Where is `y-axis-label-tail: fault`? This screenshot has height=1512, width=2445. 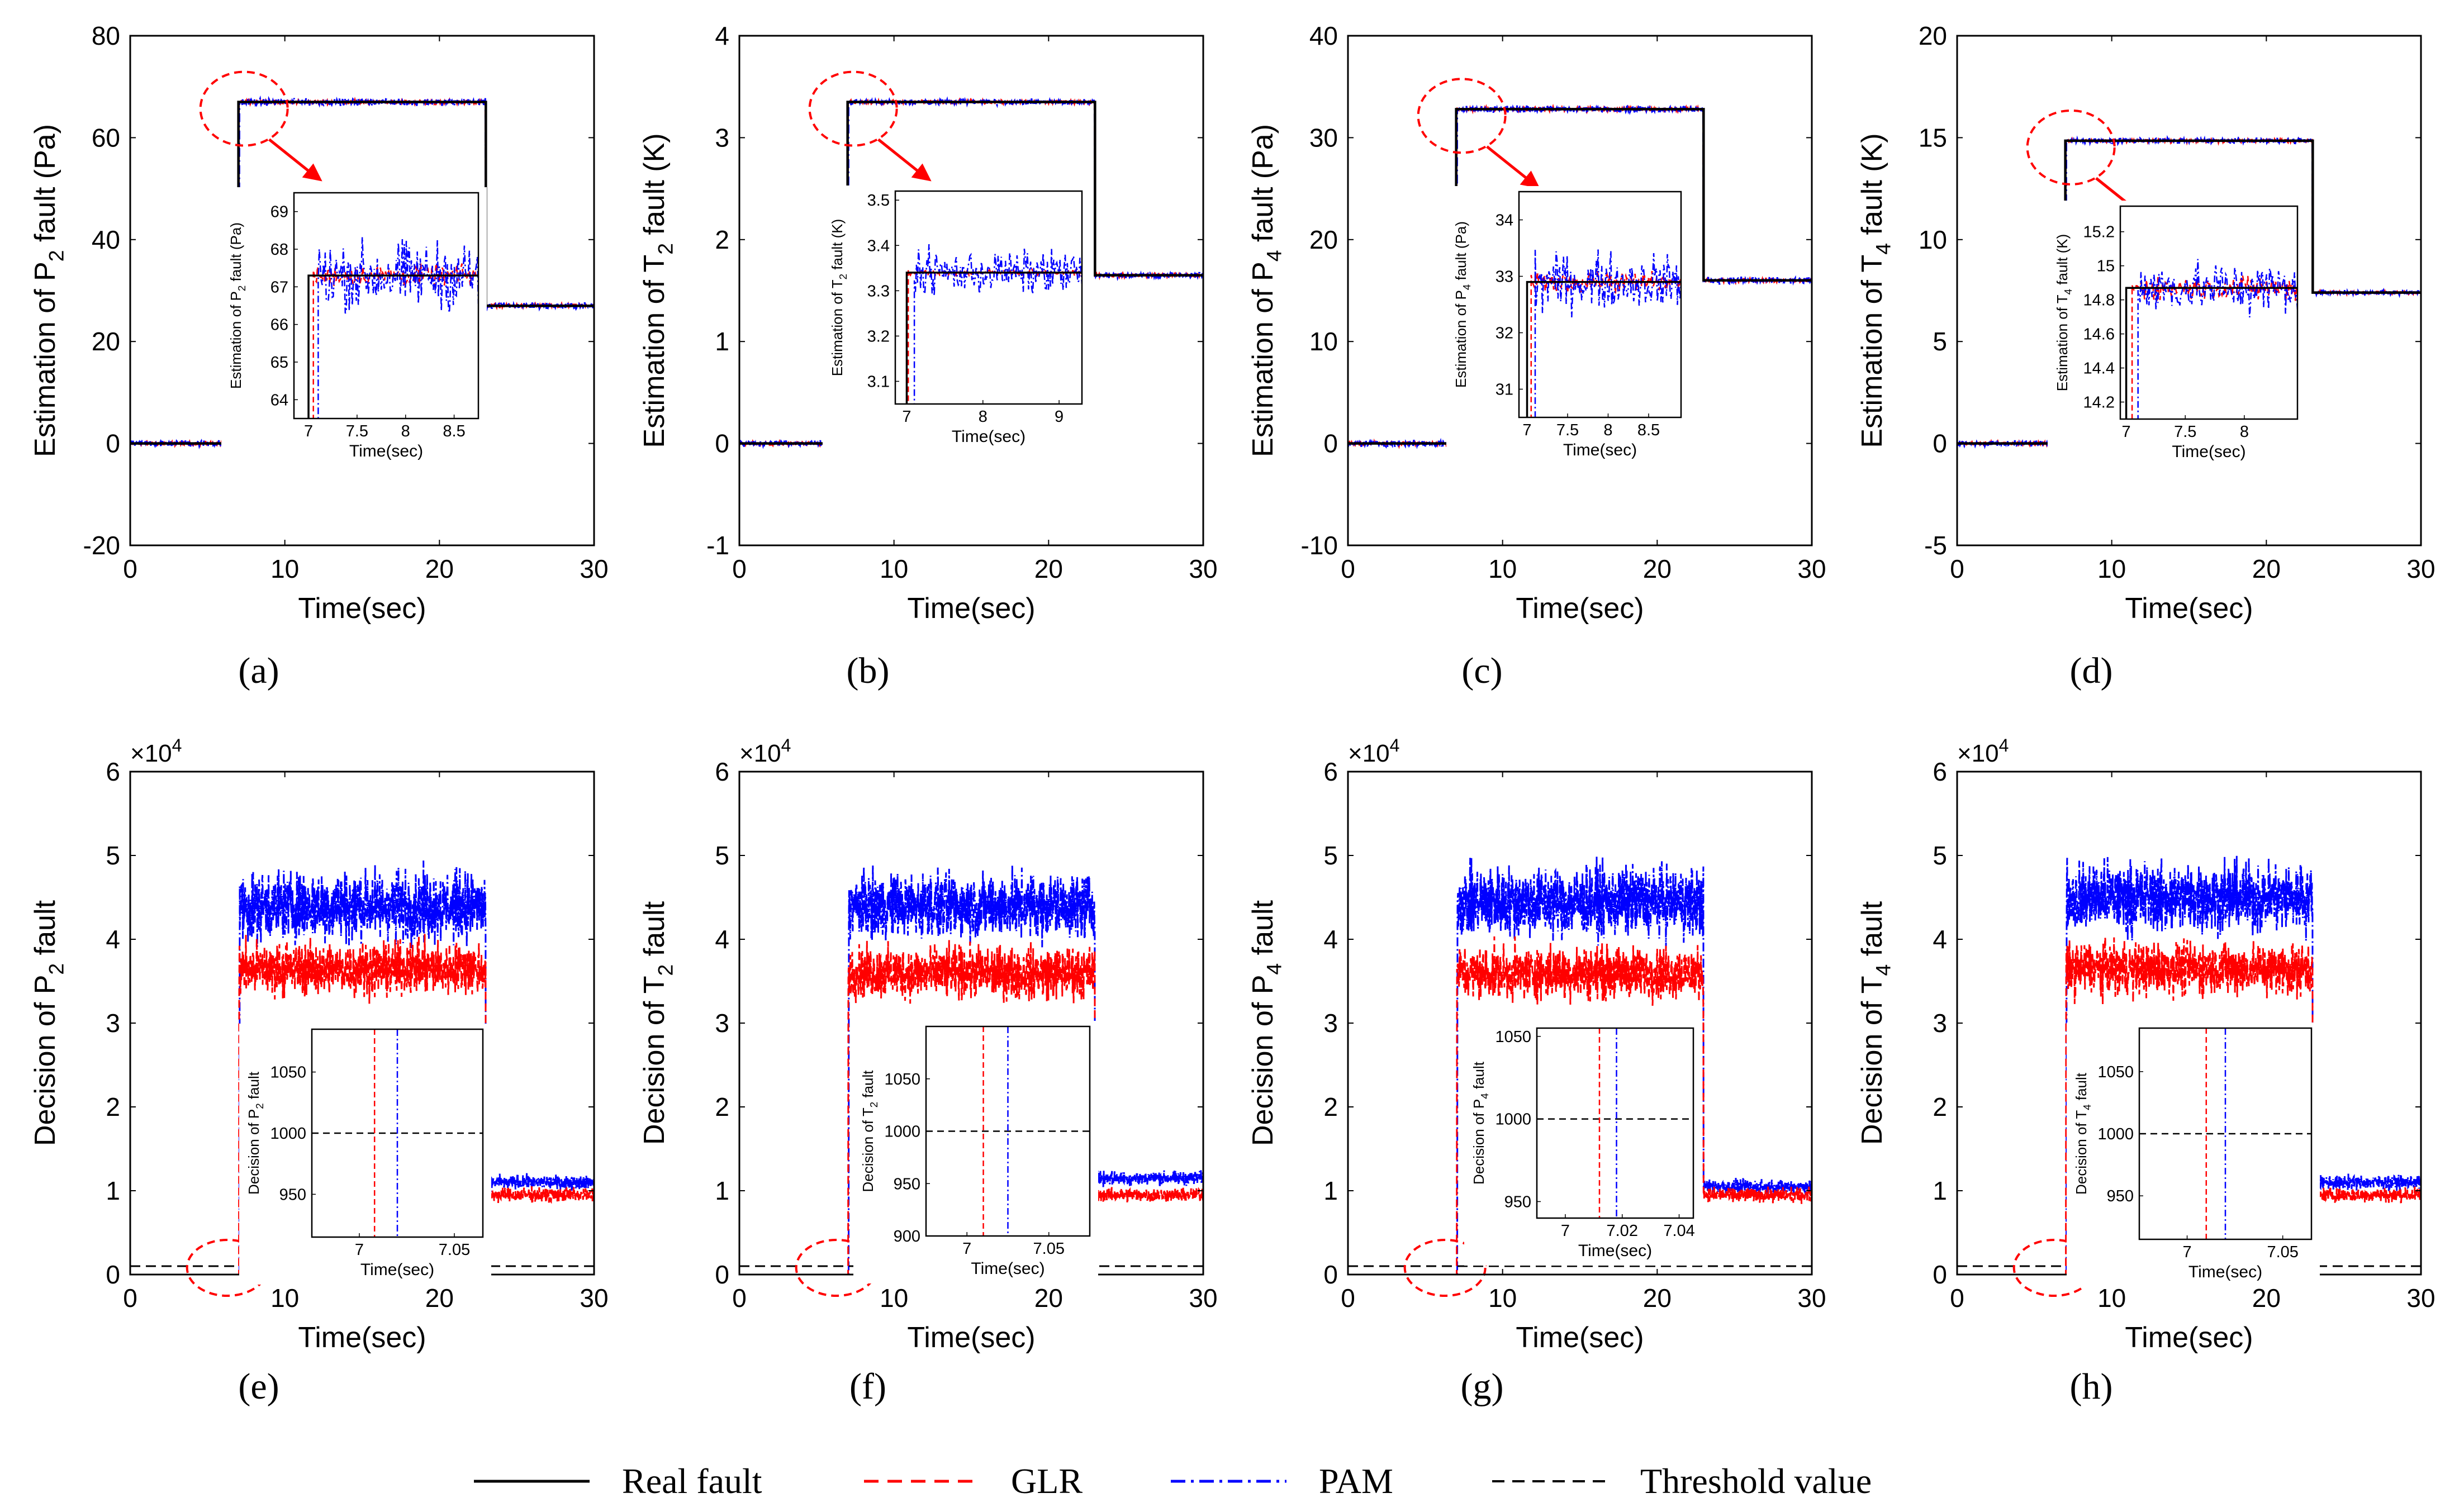 y-axis-label-tail: fault is located at coordinates (1872, 932).